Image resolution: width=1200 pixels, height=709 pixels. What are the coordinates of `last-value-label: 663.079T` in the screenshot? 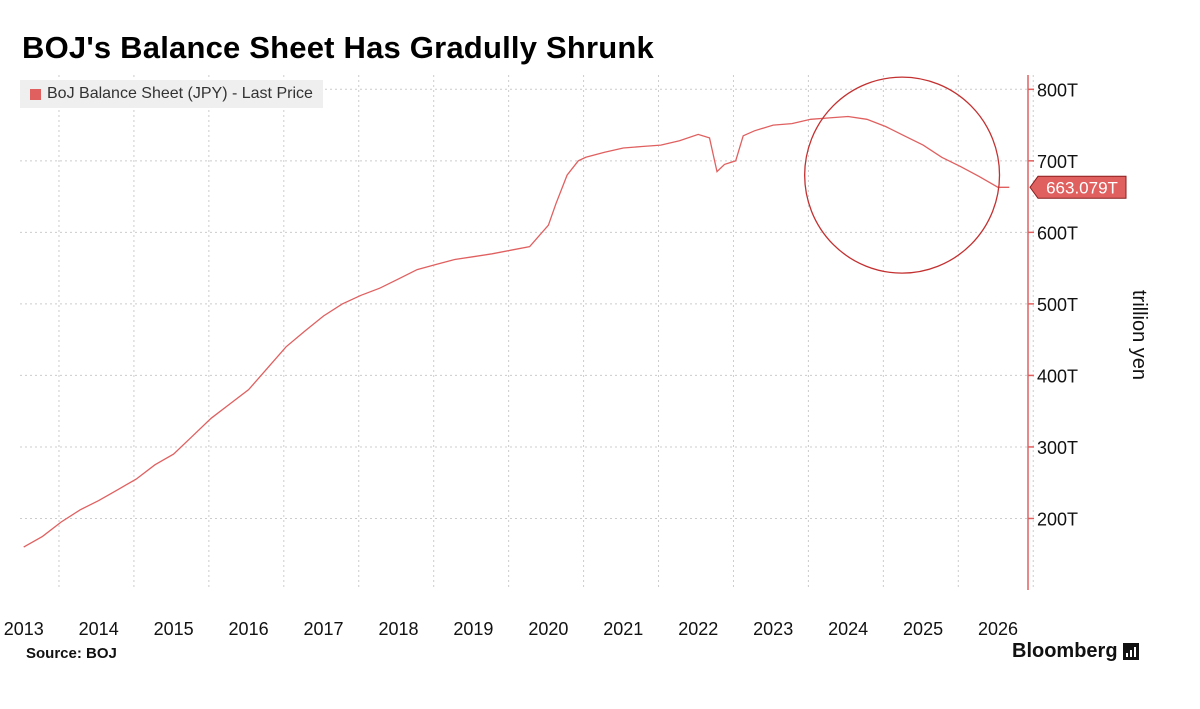 It's located at (1082, 187).